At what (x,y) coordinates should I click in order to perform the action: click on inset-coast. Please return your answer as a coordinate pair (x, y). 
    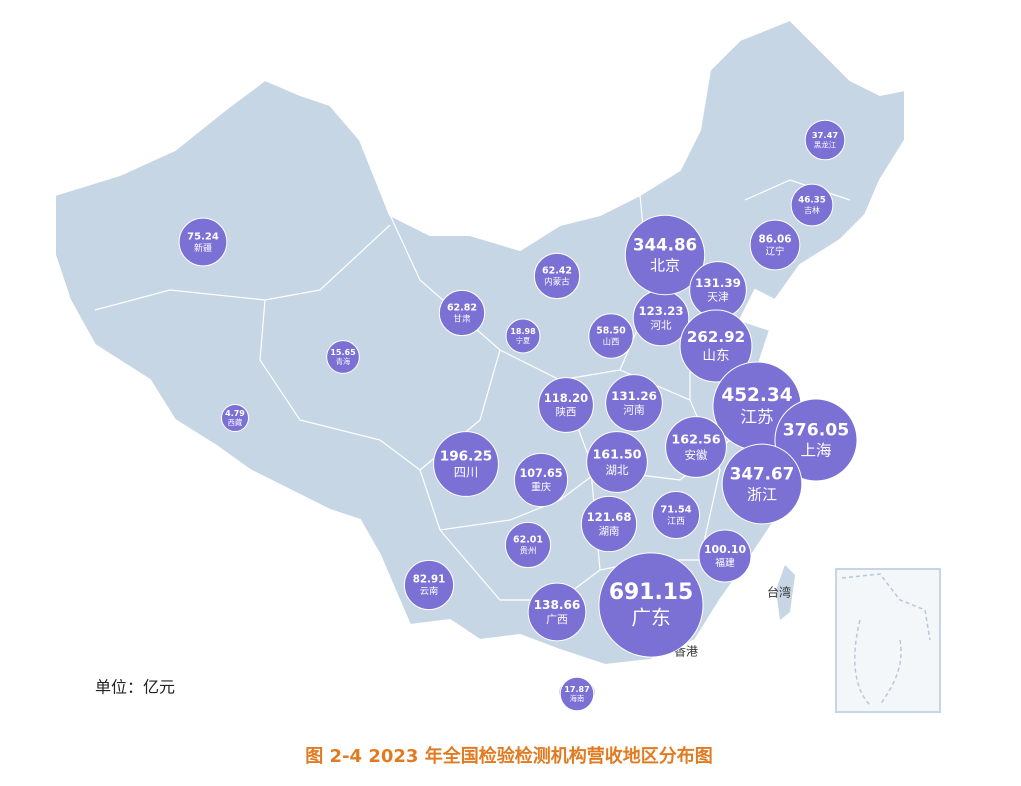
    Looking at the image, I should click on (886, 639).